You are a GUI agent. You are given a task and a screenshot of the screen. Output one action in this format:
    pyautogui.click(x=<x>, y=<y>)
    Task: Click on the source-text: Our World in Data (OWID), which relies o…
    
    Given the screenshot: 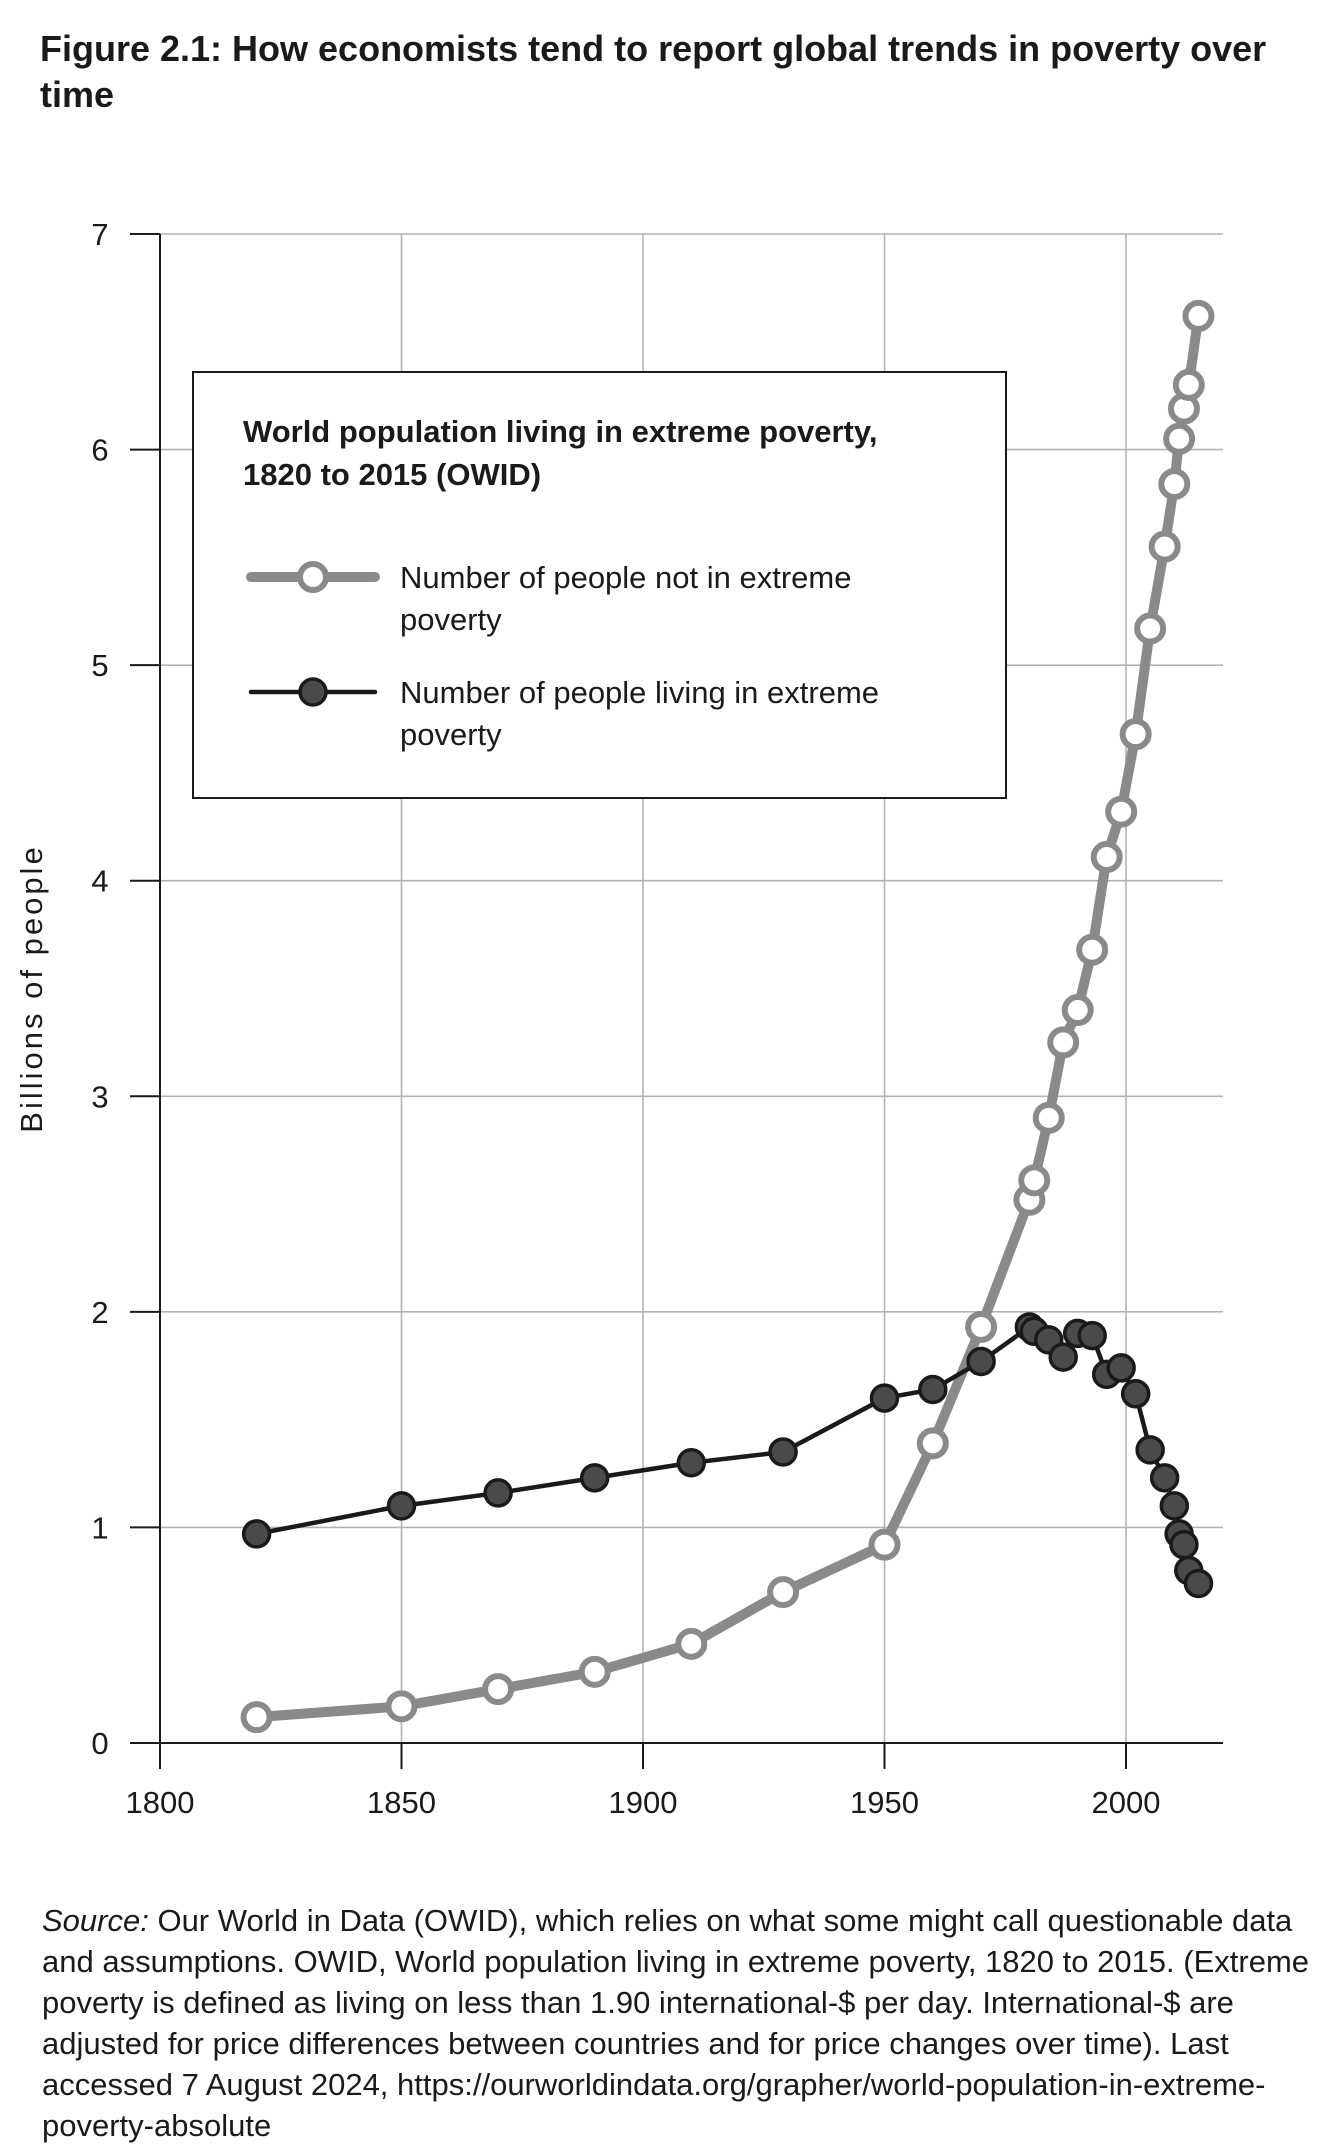 What is the action you would take?
    pyautogui.click(x=676, y=2023)
    